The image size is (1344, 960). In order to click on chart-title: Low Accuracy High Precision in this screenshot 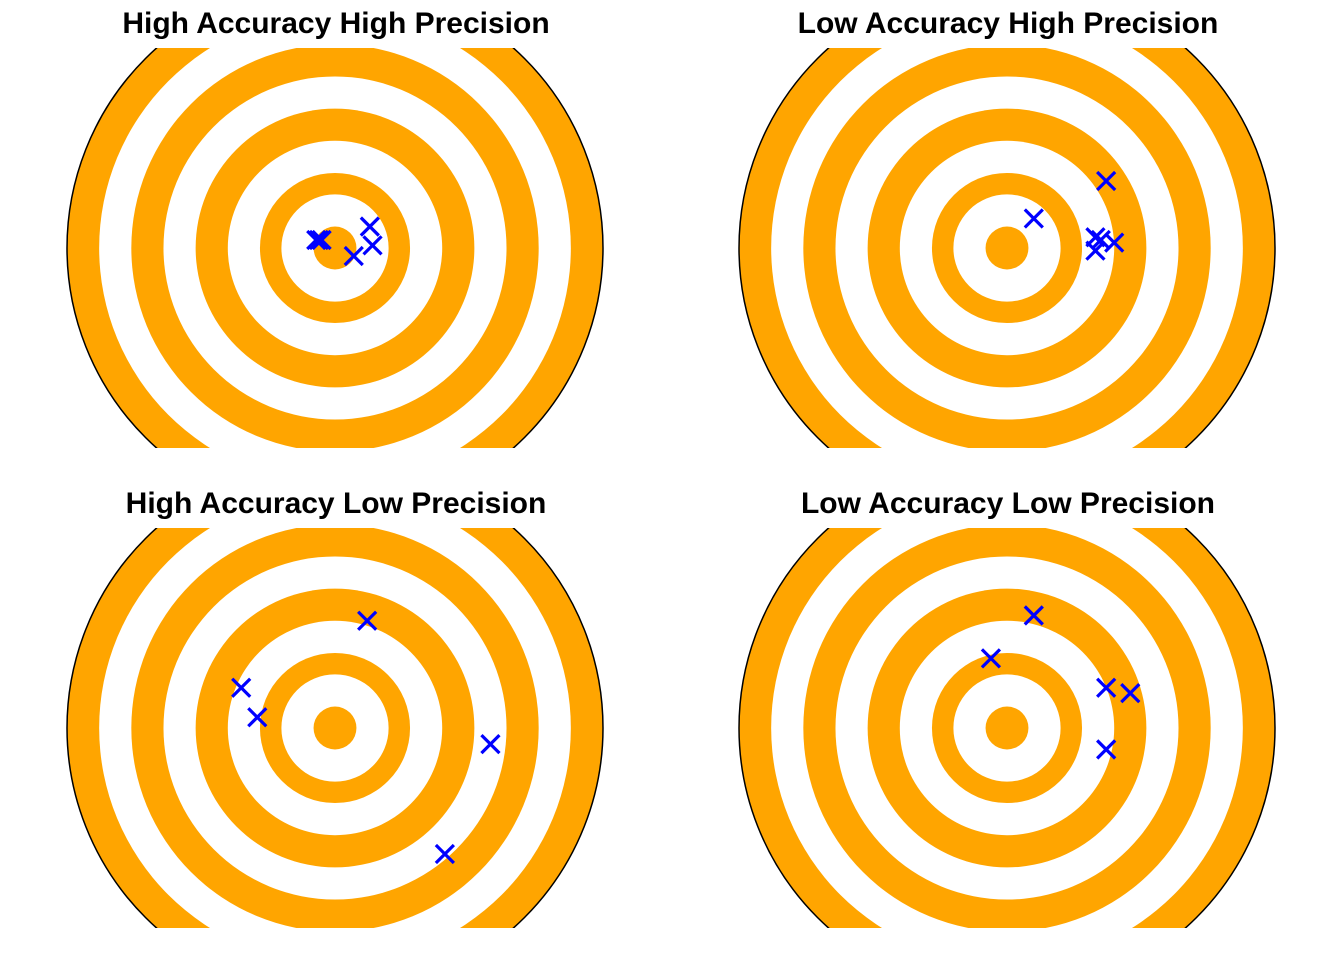, I will do `click(1008, 23)`.